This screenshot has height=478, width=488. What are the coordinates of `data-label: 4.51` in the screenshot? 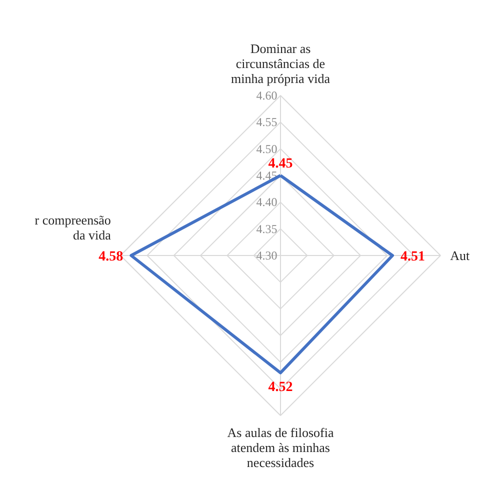 It's located at (412, 257).